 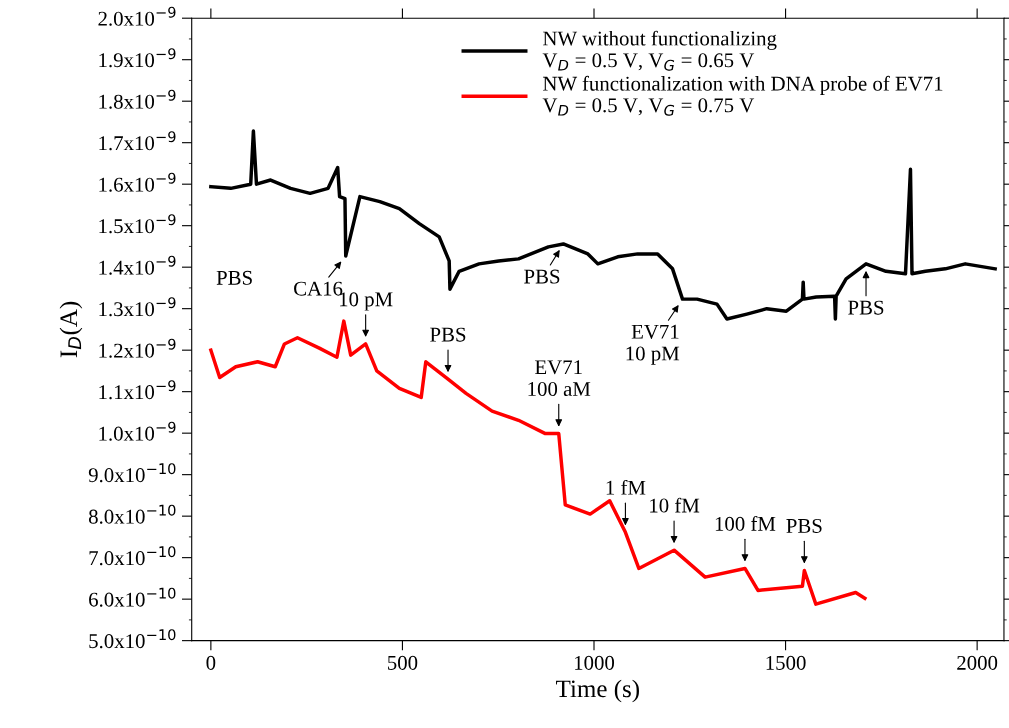 What do you see at coordinates (211, 662) in the screenshot?
I see `x-tick-label: 0` at bounding box center [211, 662].